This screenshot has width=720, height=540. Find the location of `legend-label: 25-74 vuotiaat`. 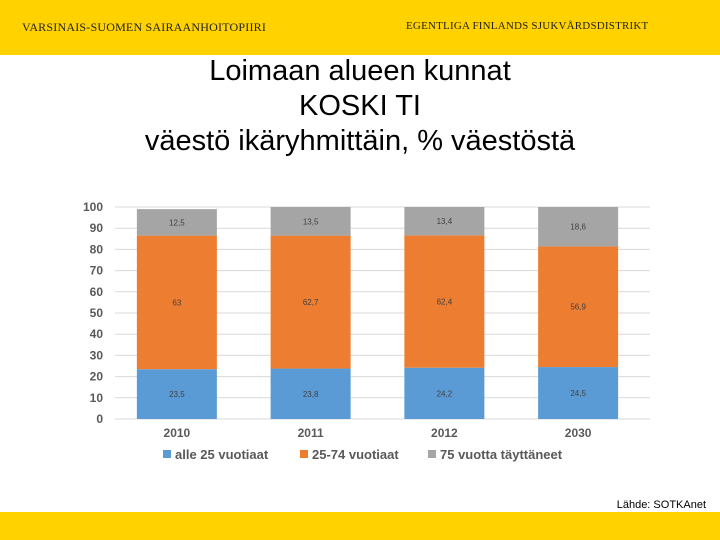

legend-label: 25-74 vuotiaat is located at coordinates (355, 454).